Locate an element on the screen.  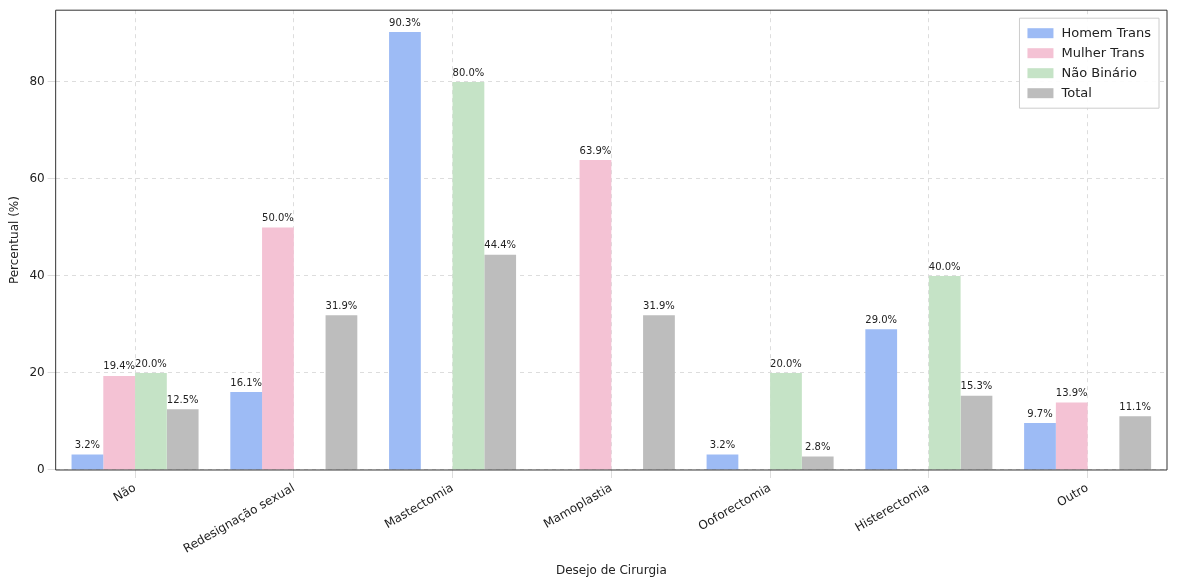
data-label: 80.0% is located at coordinates (468, 72).